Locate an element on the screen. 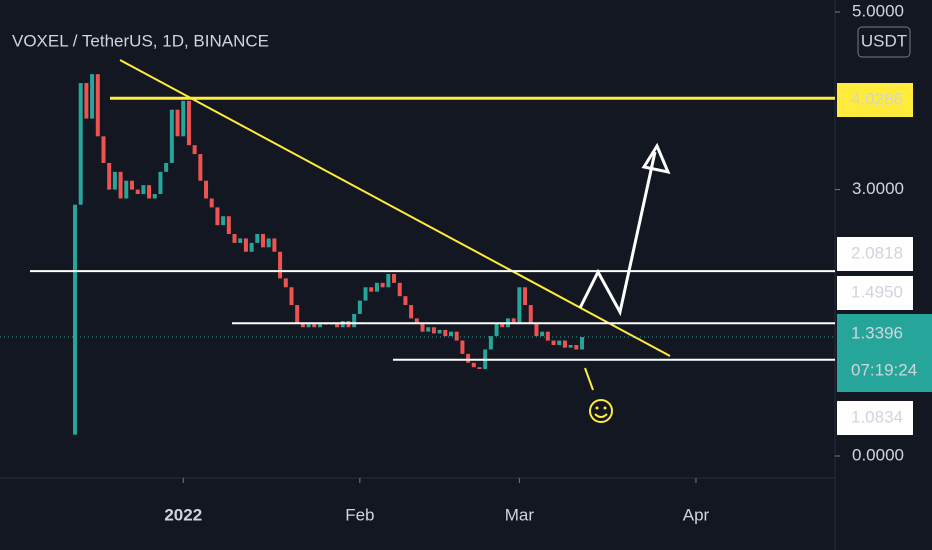 The height and width of the screenshot is (550, 932). x-tick-label: Mar is located at coordinates (520, 514).